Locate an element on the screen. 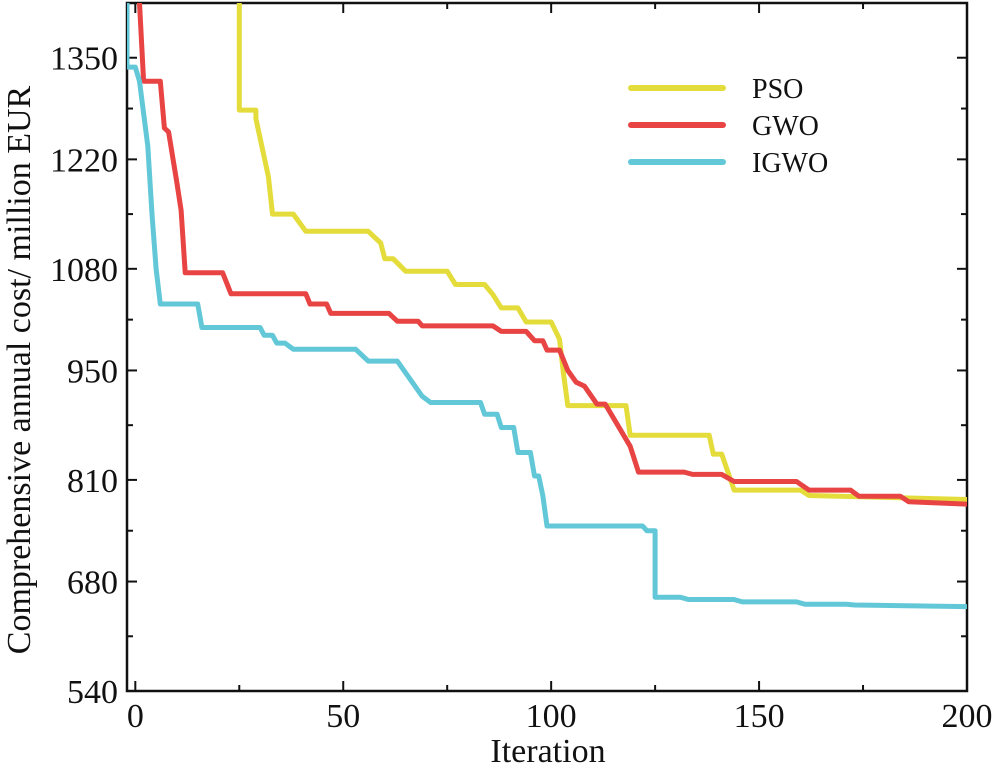 Image resolution: width=1000 pixels, height=768 pixels. x-tick-label: 0 is located at coordinates (135, 716).